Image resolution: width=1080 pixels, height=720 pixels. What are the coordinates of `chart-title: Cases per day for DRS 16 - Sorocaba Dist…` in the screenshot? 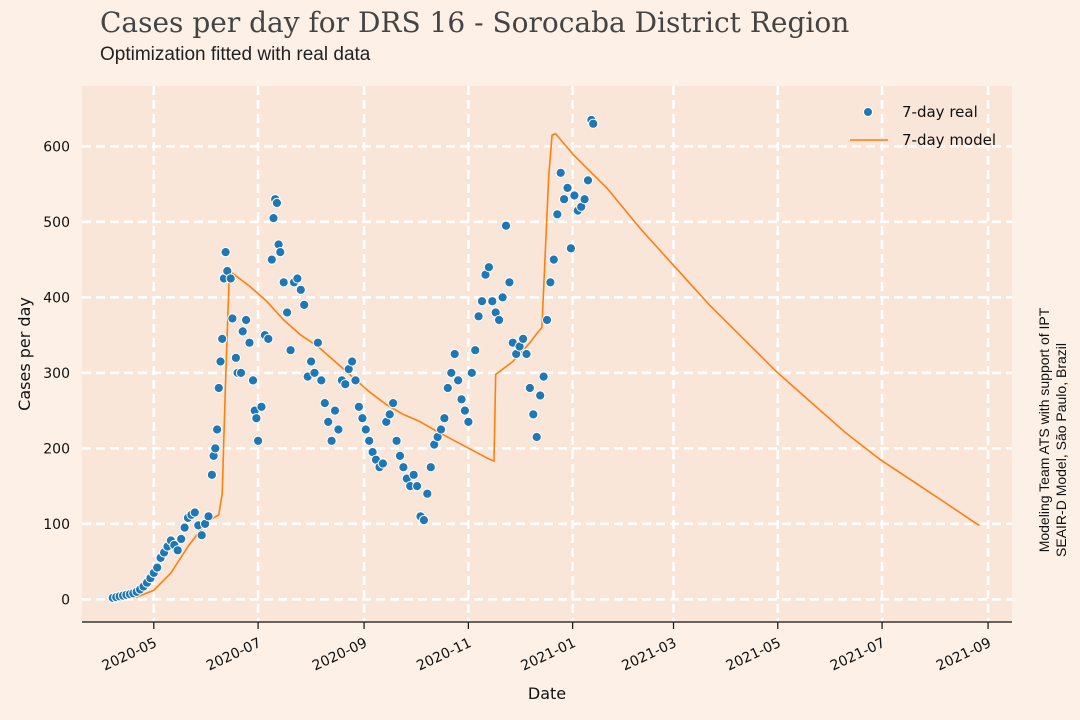 It's located at (474, 22).